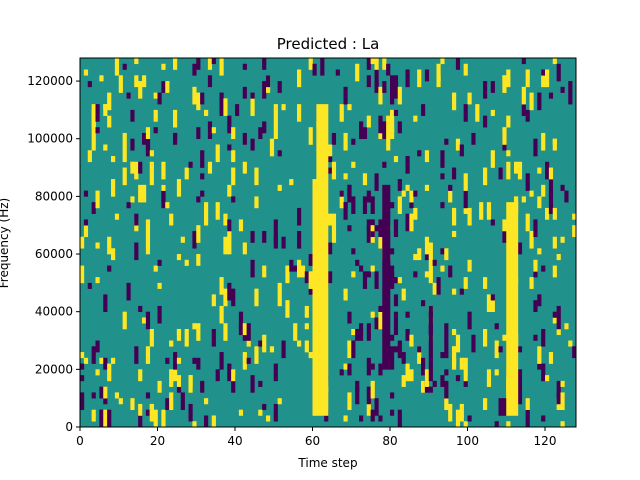 This screenshot has width=640, height=480. What do you see at coordinates (430, 343) in the screenshot?
I see `heatmap-band-low` at bounding box center [430, 343].